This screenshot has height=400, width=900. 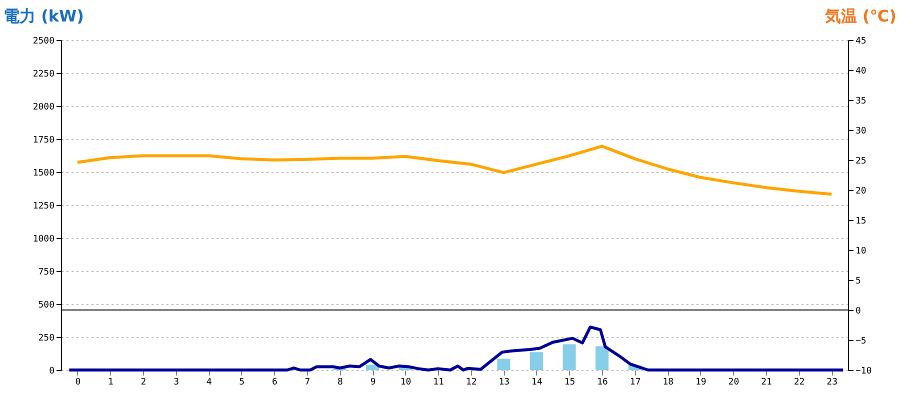 I want to click on x-tick-label: 14, so click(x=537, y=383).